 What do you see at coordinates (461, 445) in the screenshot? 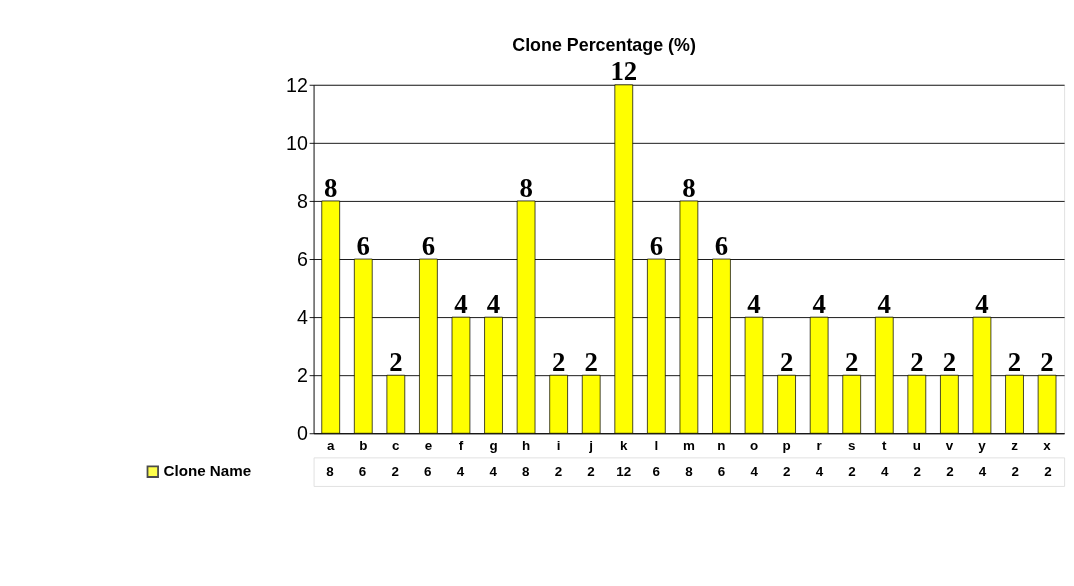
I see `x-tick-label: f` at bounding box center [461, 445].